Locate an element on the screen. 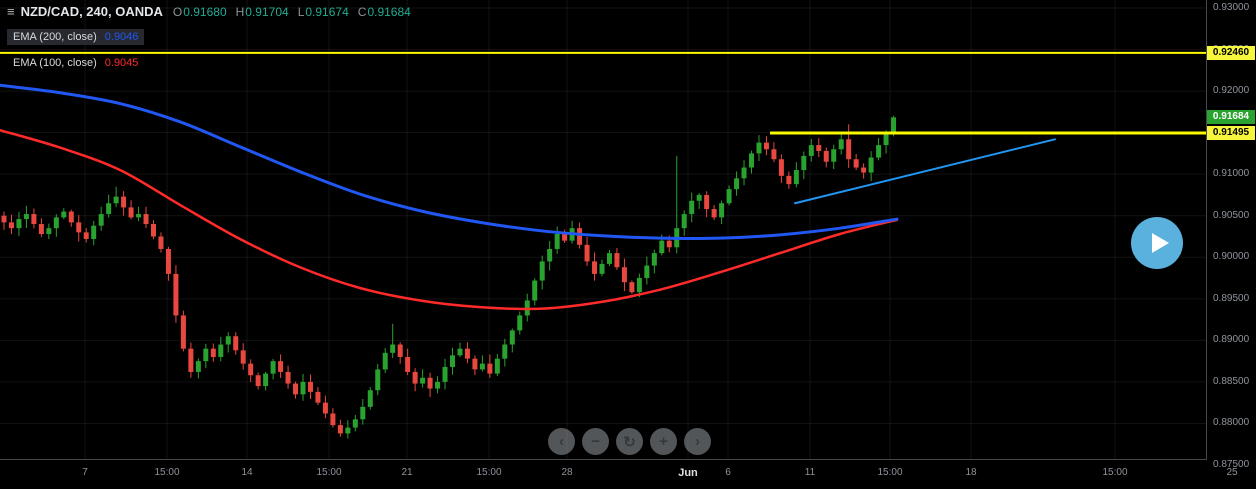  time-label: 14 is located at coordinates (247, 472).